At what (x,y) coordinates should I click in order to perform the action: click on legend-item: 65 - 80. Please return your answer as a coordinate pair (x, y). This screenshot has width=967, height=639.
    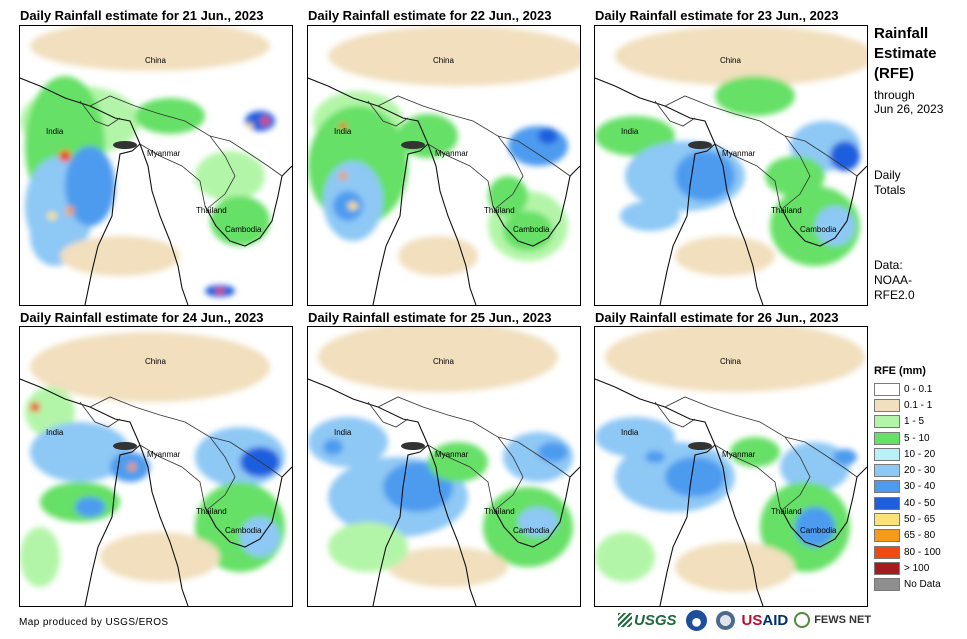
    Looking at the image, I should click on (907, 536).